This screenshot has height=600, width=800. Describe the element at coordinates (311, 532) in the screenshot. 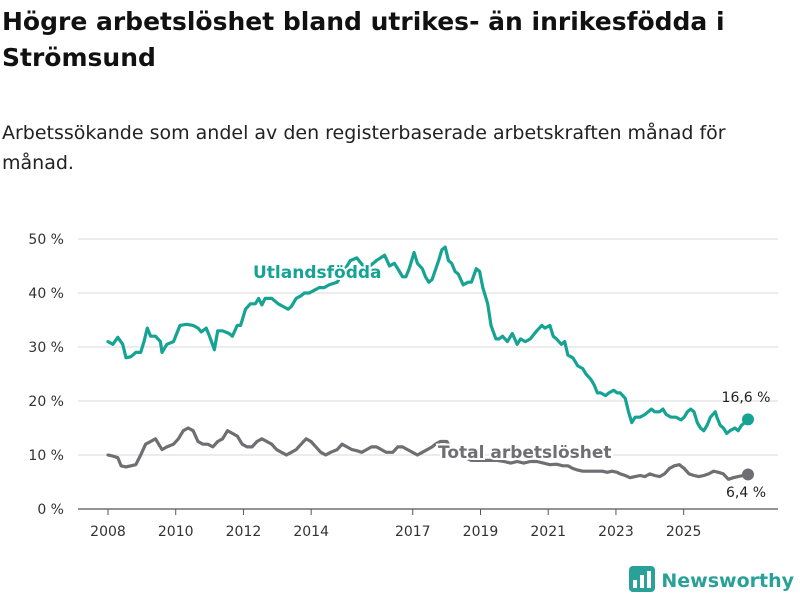

I see `x-tick-label: 2014` at that location.